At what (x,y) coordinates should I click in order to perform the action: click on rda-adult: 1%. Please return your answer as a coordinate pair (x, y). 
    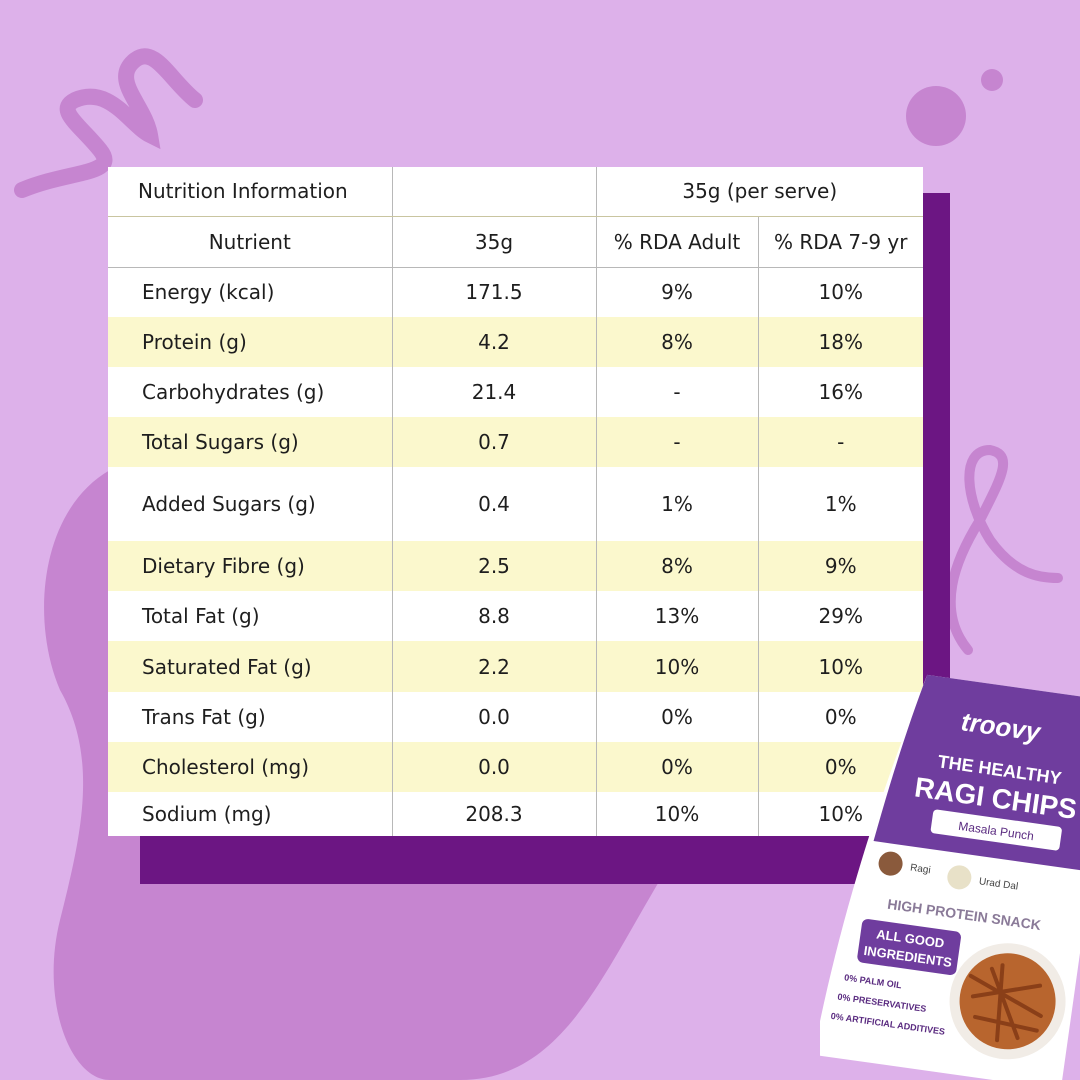
    Looking at the image, I should click on (676, 504).